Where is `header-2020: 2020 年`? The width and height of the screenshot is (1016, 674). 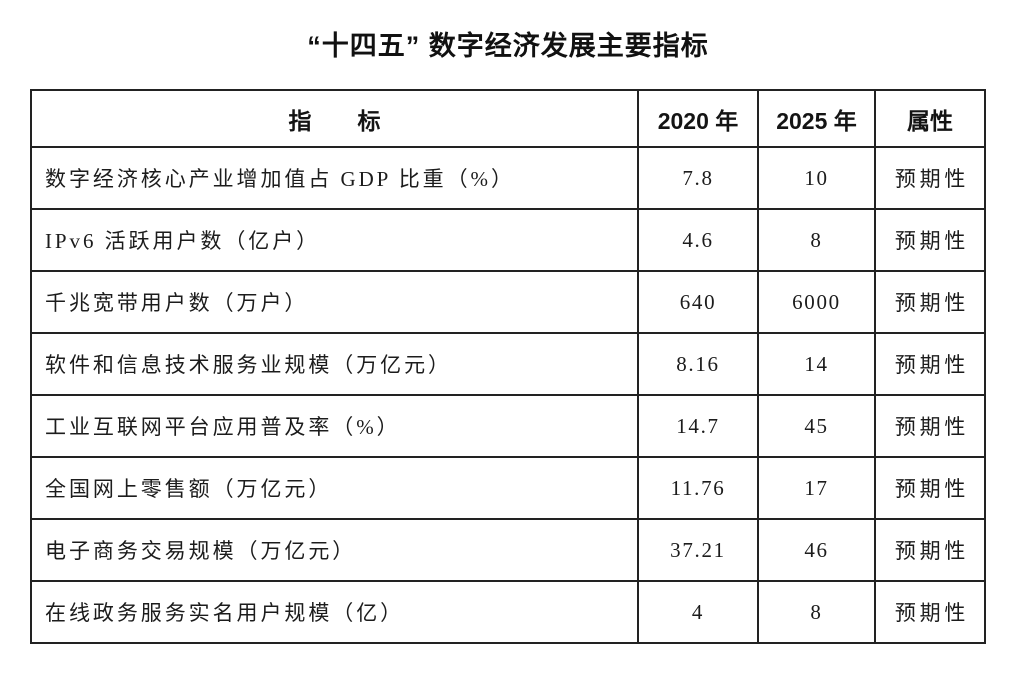 header-2020: 2020 年 is located at coordinates (698, 118).